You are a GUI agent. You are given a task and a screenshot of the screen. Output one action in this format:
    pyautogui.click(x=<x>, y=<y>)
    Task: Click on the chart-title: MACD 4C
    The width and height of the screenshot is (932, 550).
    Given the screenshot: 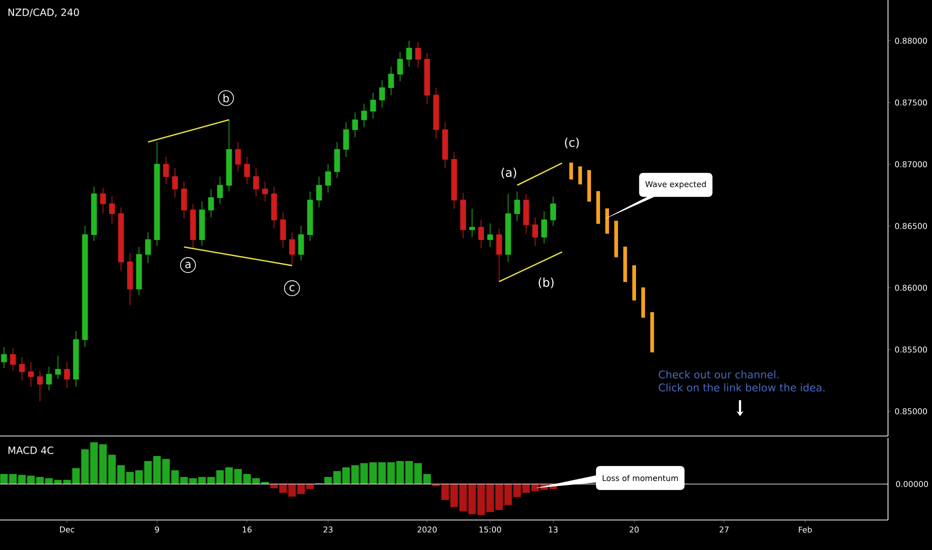 What is the action you would take?
    pyautogui.click(x=31, y=450)
    